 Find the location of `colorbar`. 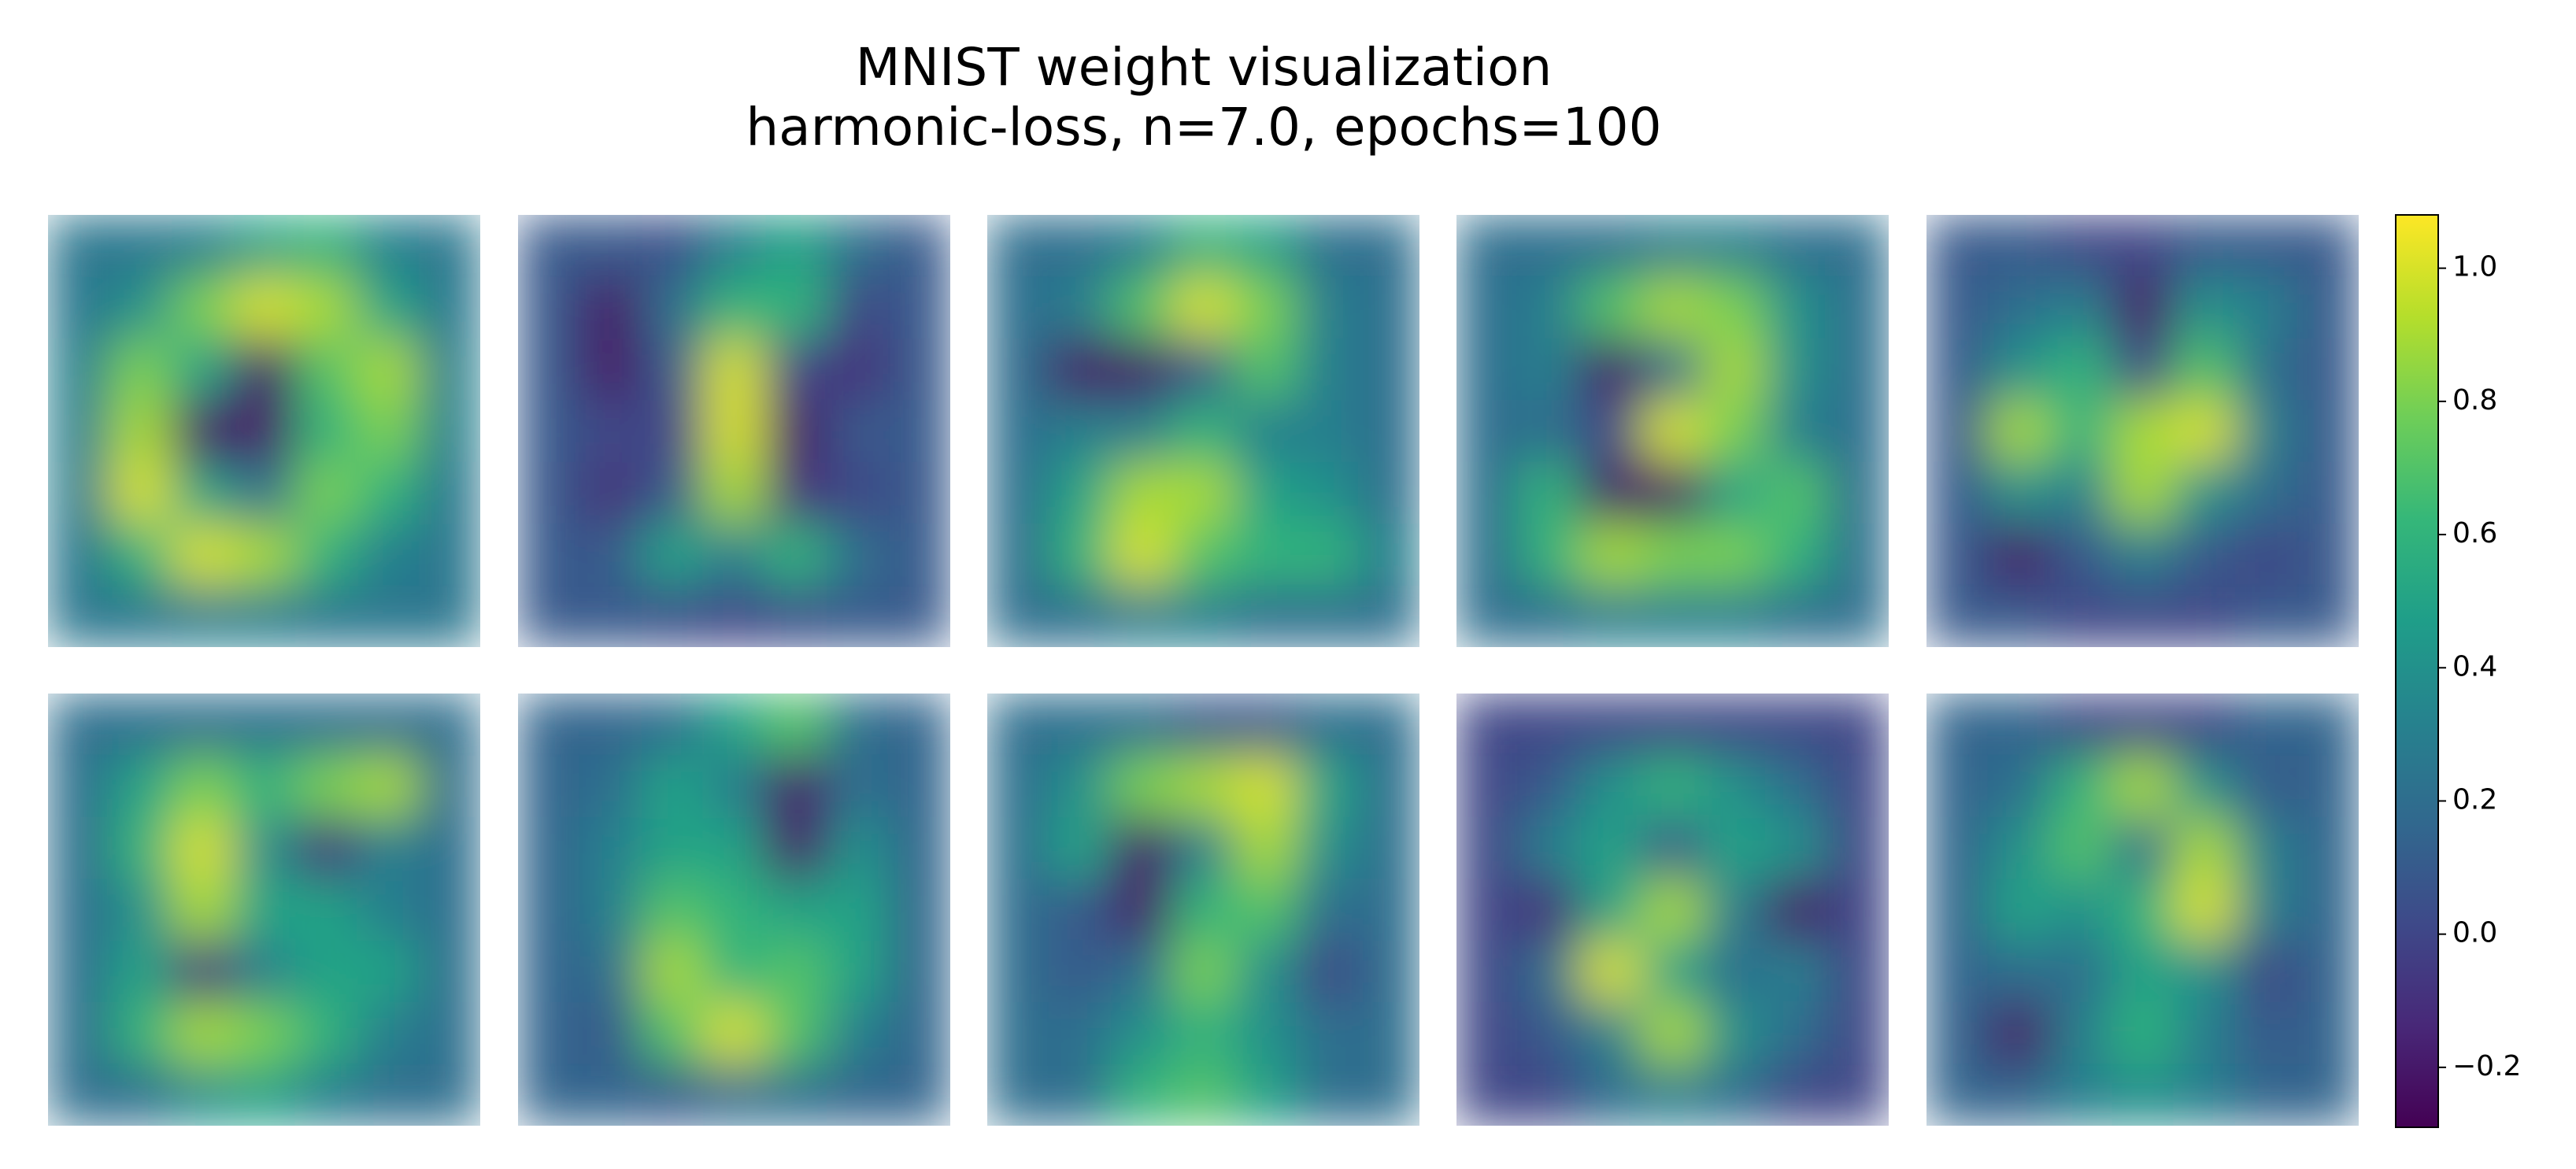

colorbar is located at coordinates (2417, 671).